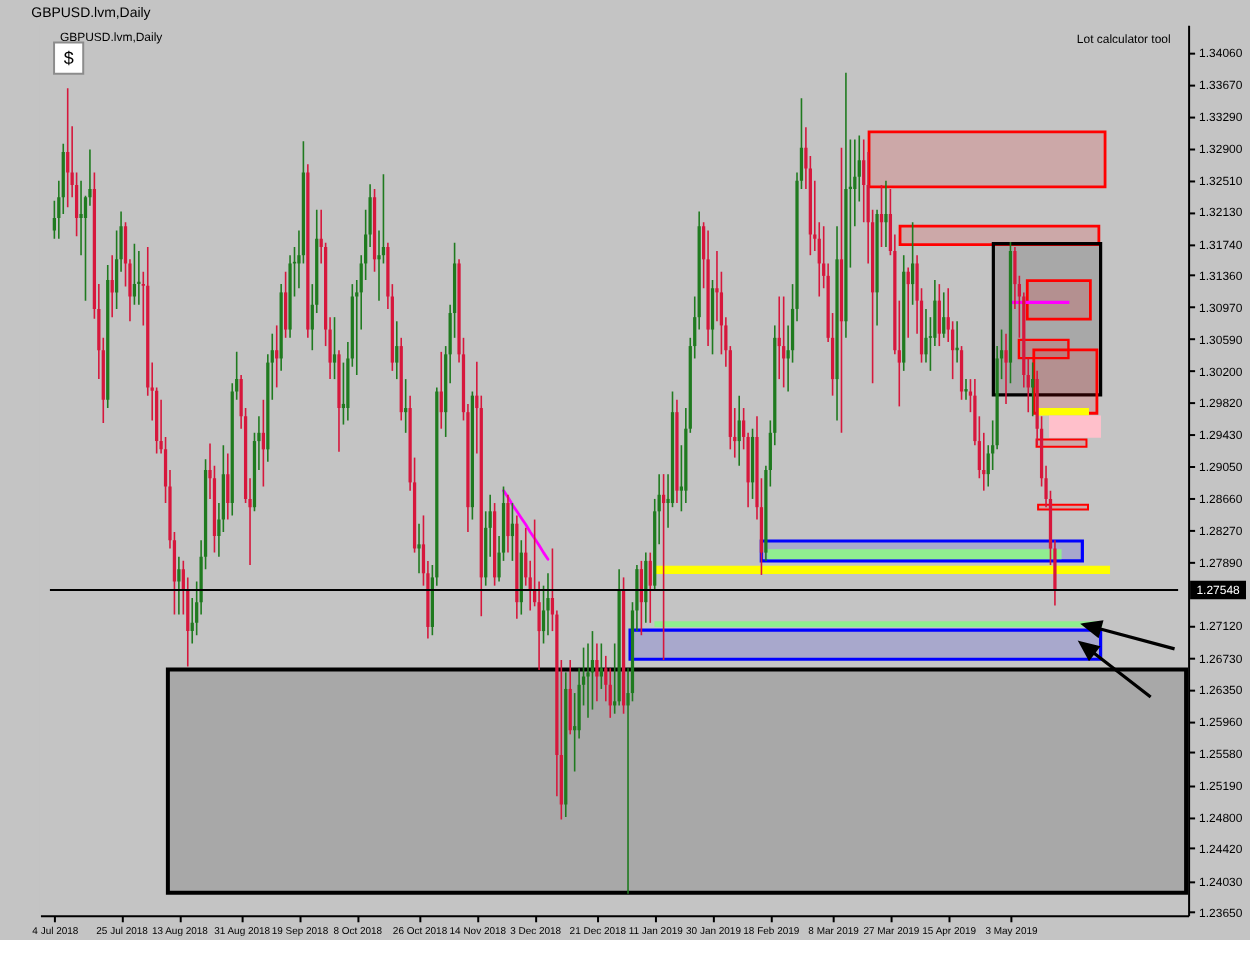 The image size is (1250, 968). I want to click on annotation: $, so click(68, 58).